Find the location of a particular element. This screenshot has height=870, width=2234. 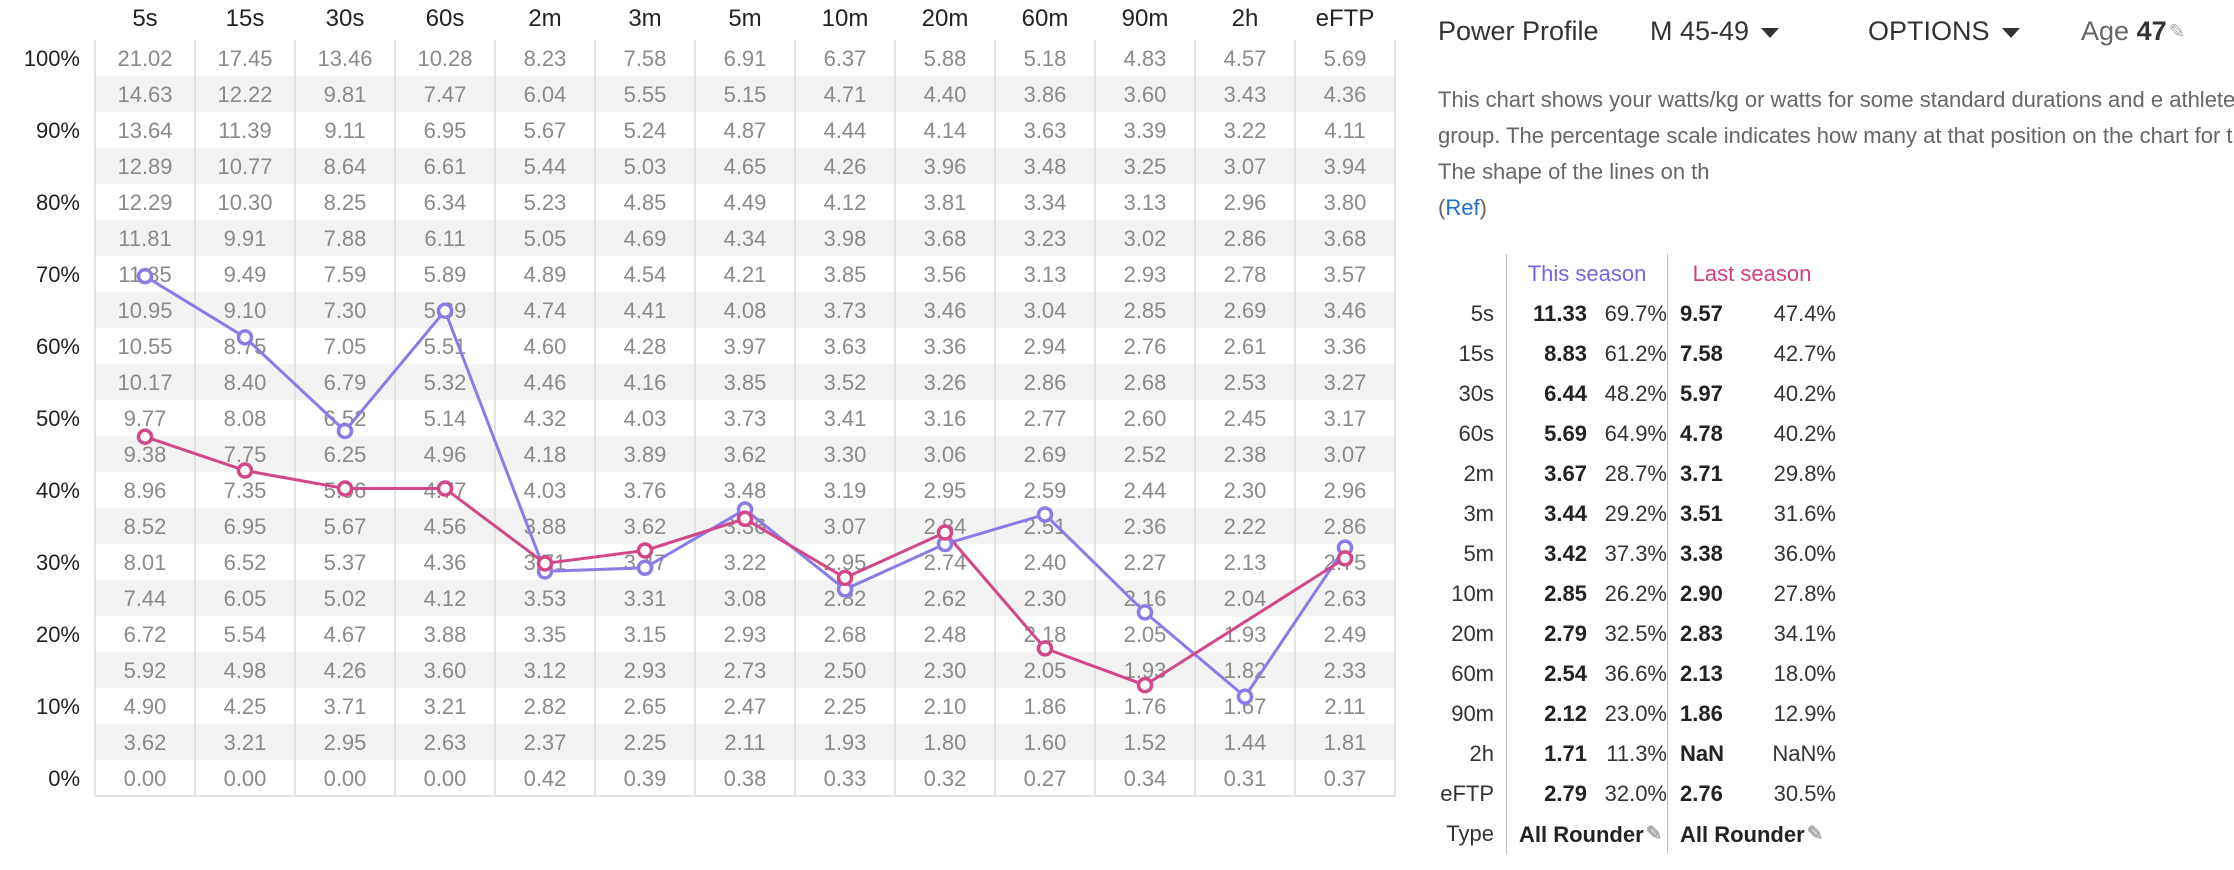

stats-row: 90m 2.12 23.0% 1.86 12.9% is located at coordinates (1636, 714).